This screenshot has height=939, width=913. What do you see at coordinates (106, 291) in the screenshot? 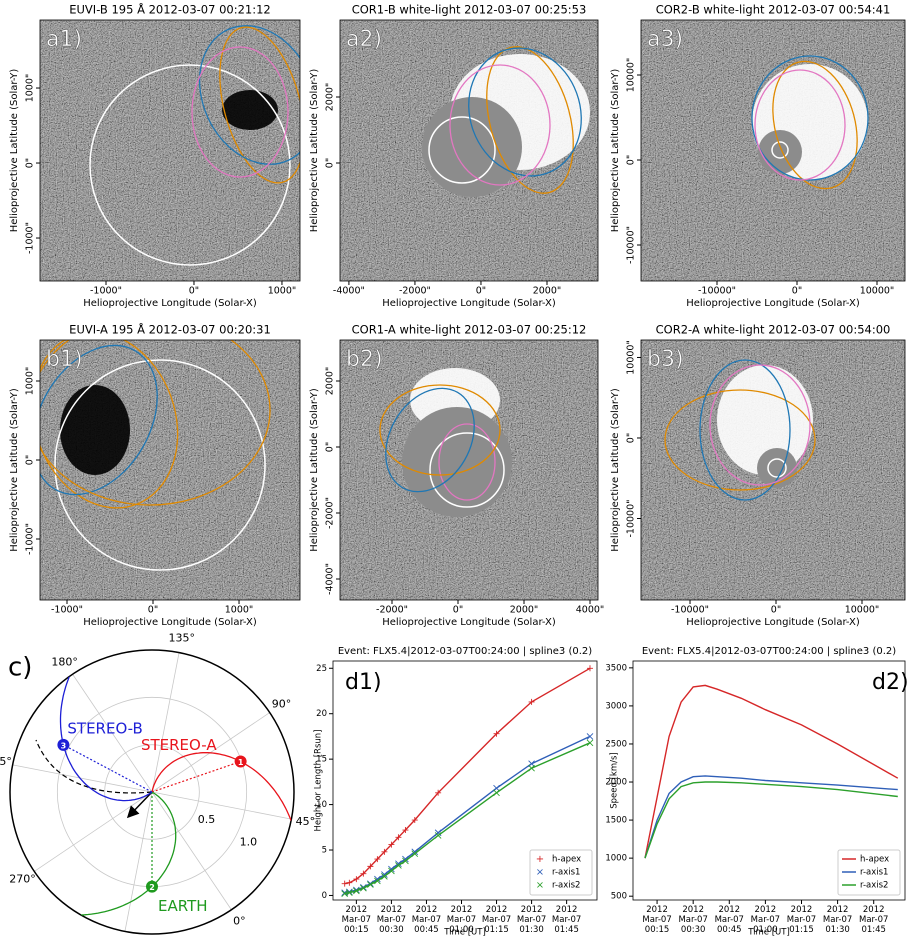
I see `x-tick-label: -1000"` at bounding box center [106, 291].